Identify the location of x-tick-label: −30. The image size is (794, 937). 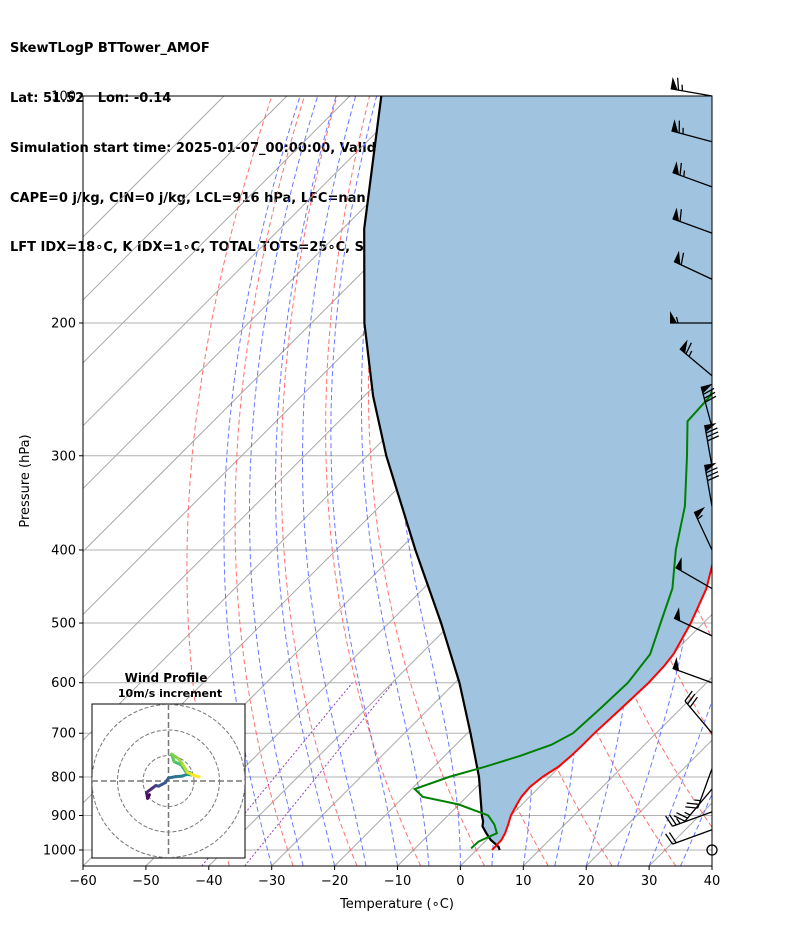
(271, 881).